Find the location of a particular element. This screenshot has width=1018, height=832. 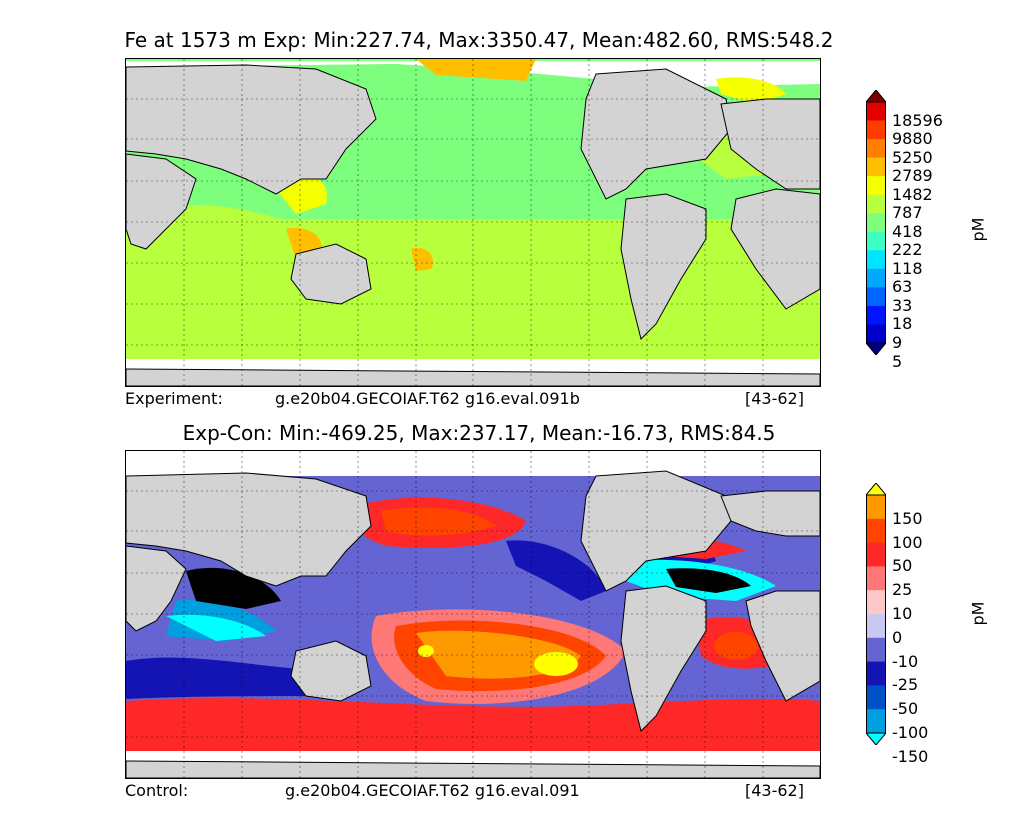

top-colorbar-tick-label: 118 is located at coordinates (907, 268).